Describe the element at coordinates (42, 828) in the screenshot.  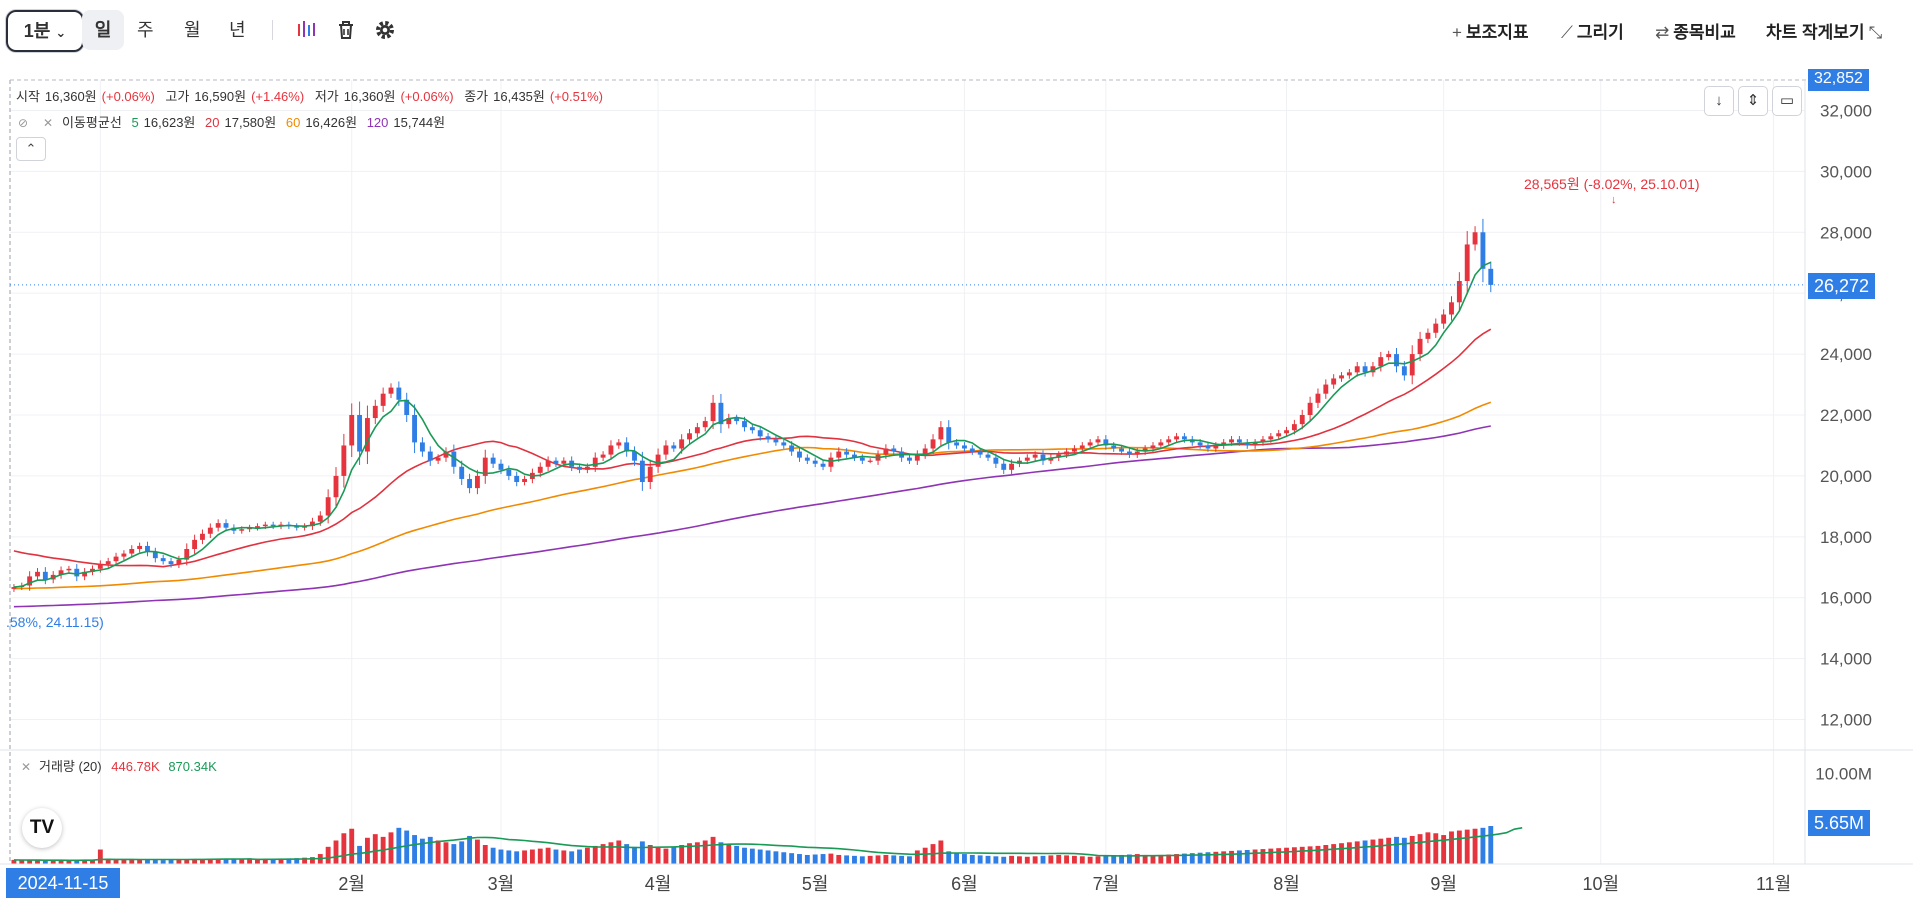
I see `tradingview-logo: TV` at that location.